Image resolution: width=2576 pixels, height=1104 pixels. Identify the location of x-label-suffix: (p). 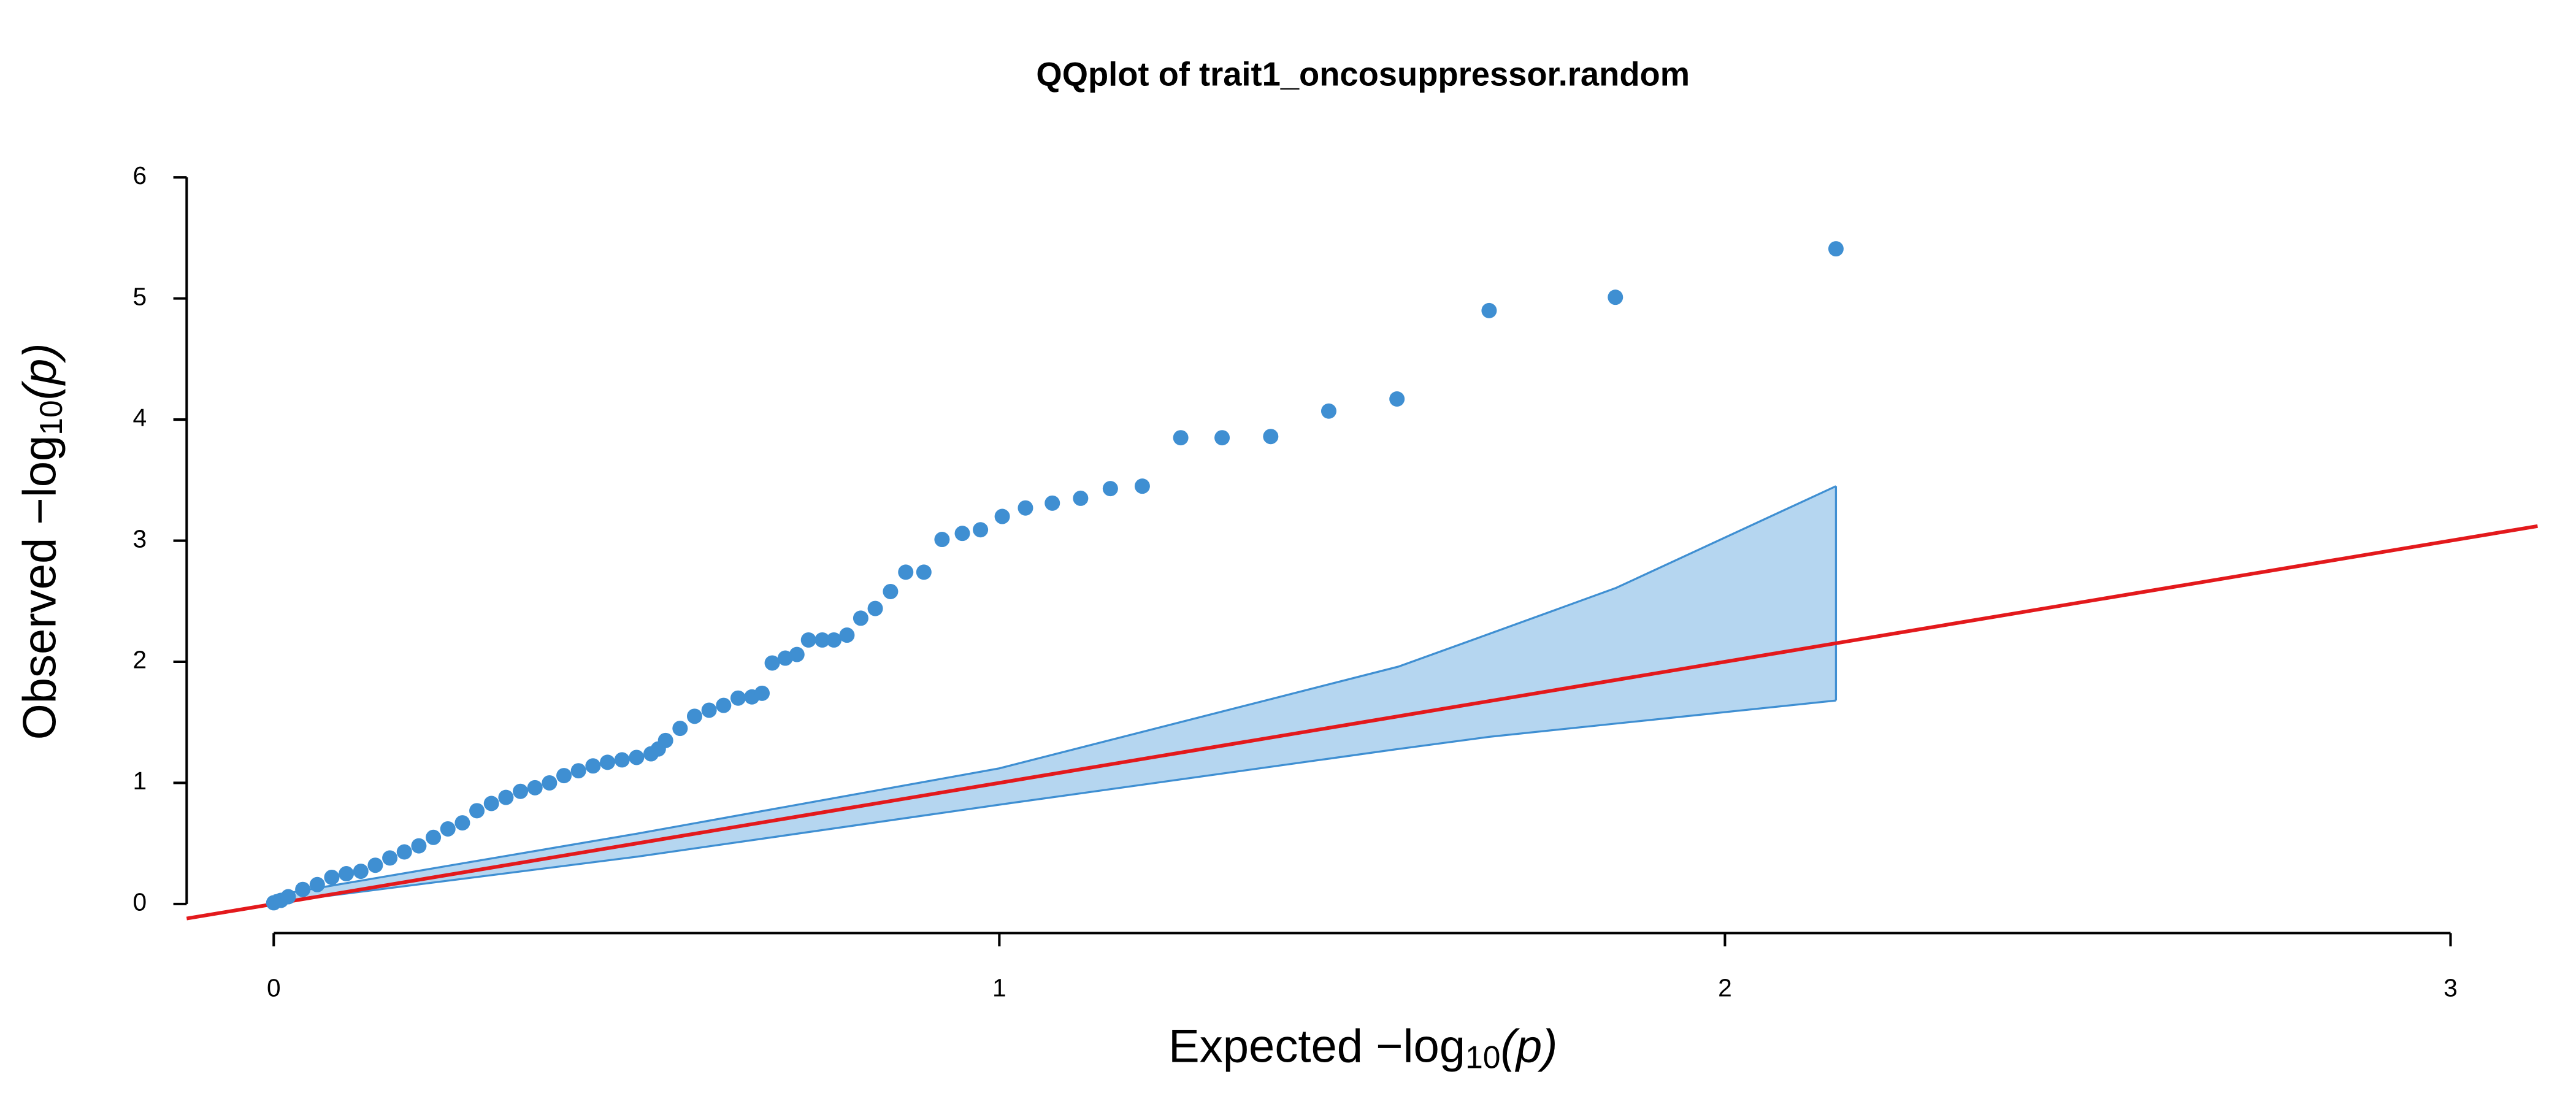
(1529, 1047).